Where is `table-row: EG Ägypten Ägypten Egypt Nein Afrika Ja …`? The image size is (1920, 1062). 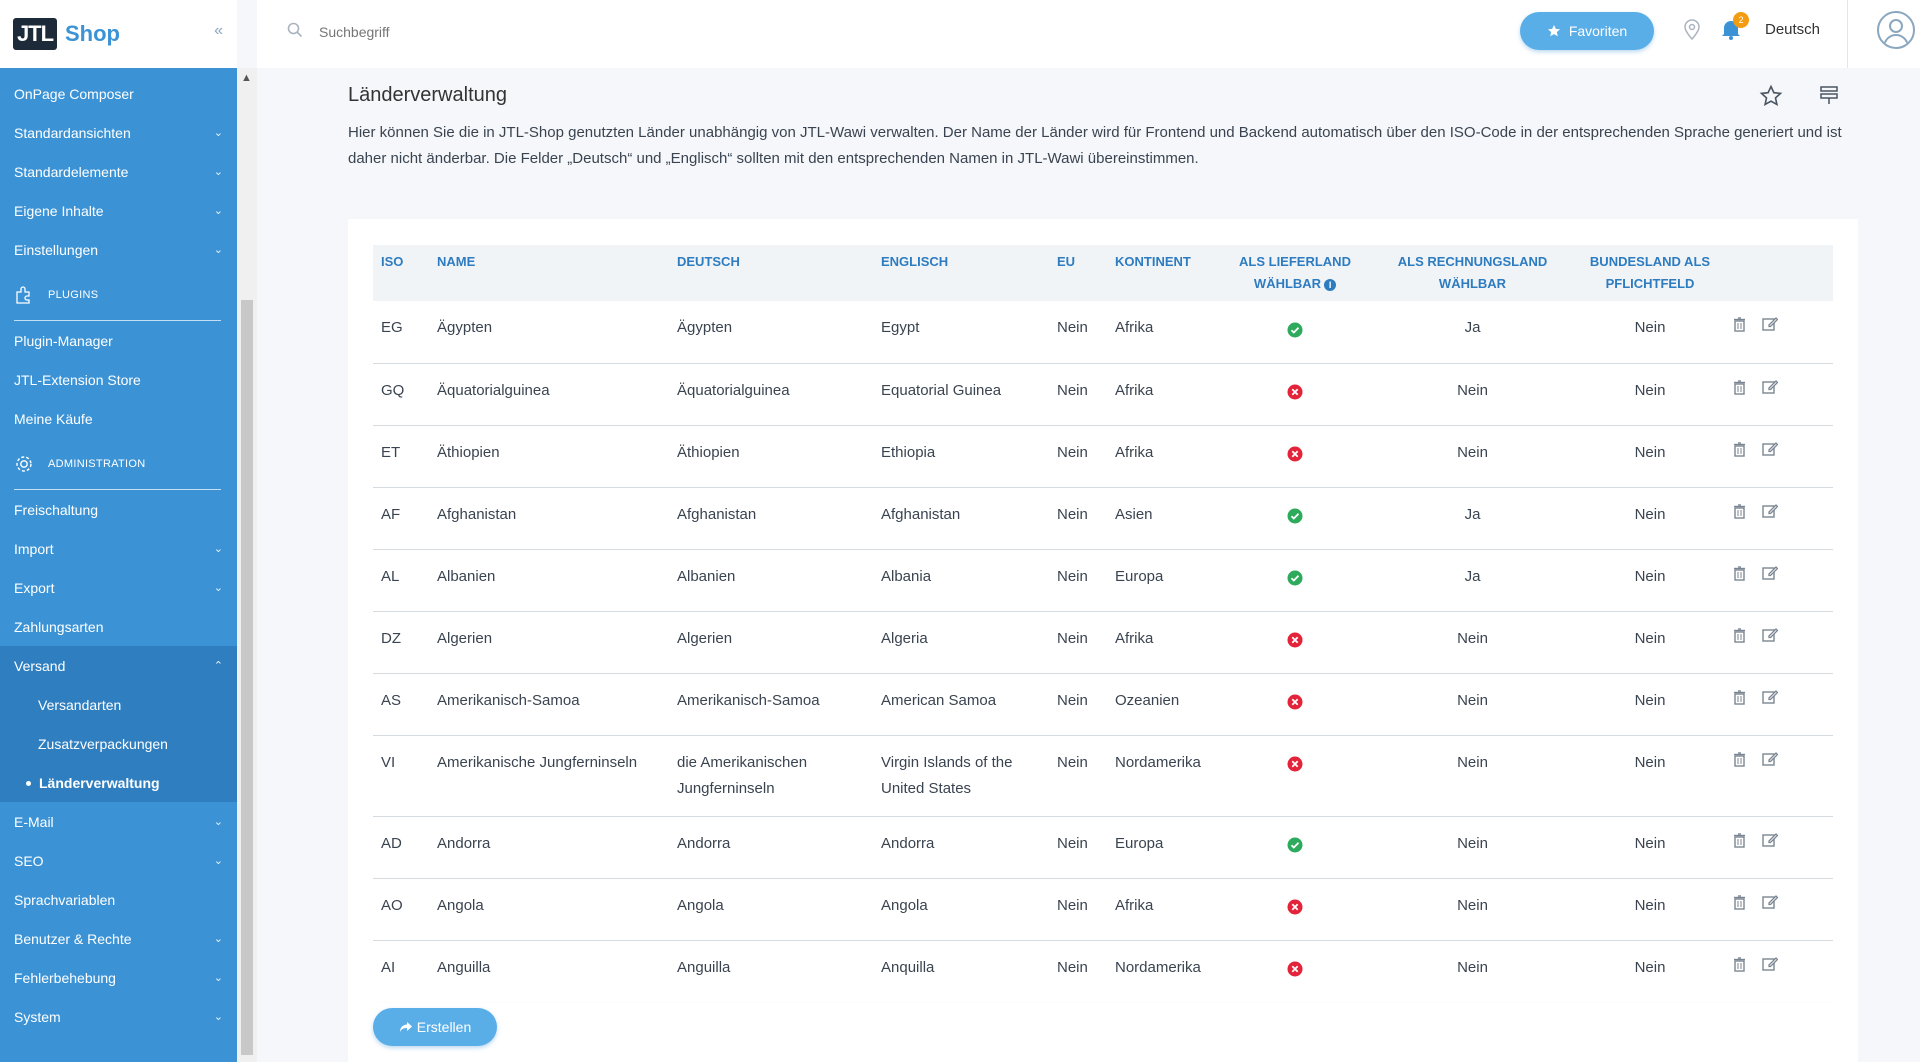 table-row: EG Ägypten Ägypten Egypt Nein Afrika Ja … is located at coordinates (1103, 332).